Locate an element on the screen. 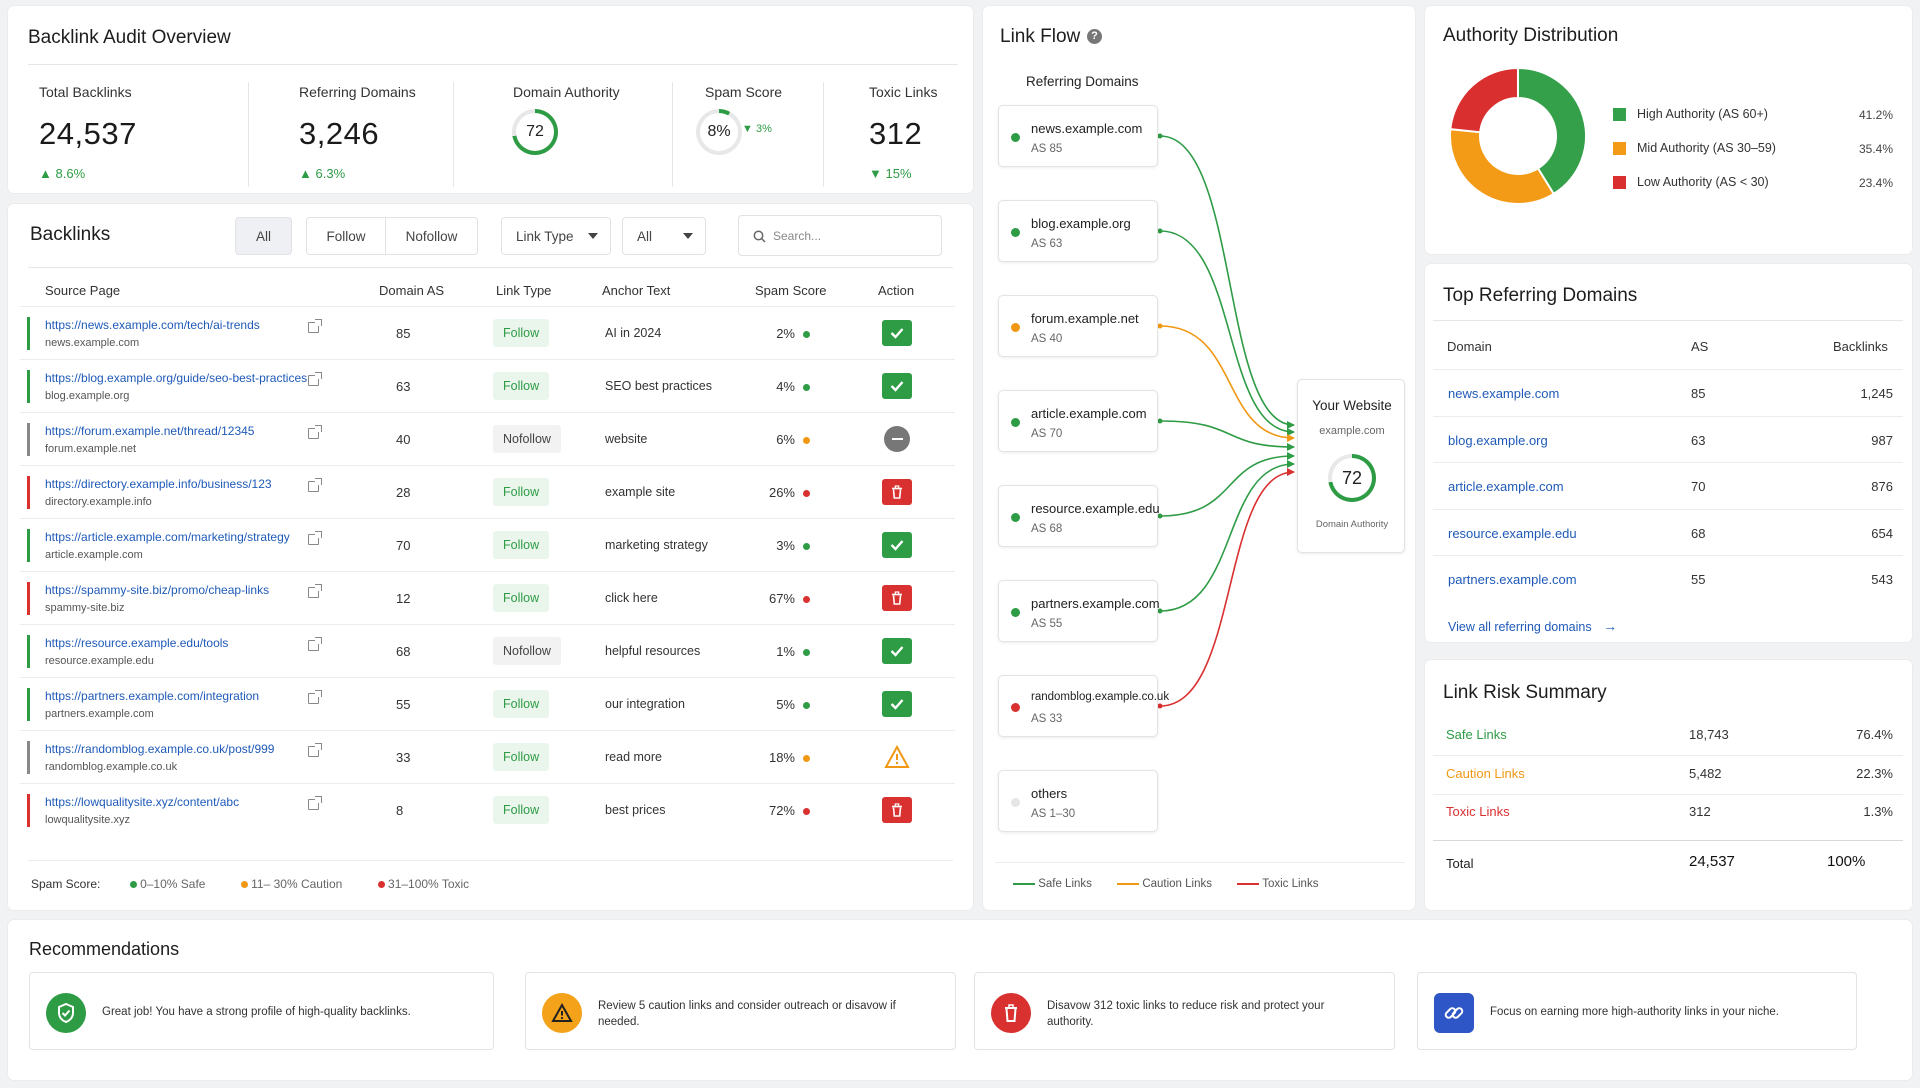 Image resolution: width=1920 pixels, height=1088 pixels. referring-domain-node: news.example.com AS 85 is located at coordinates (1078, 136).